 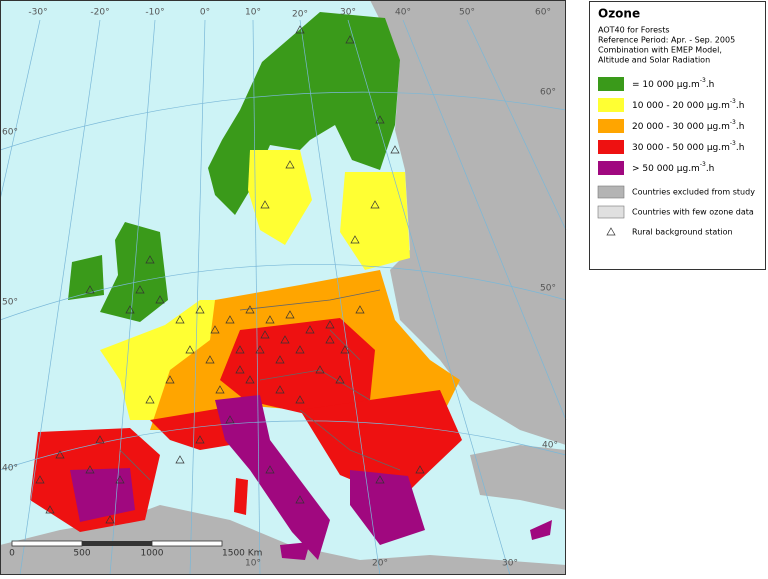 I want to click on graticule-label: 0°, so click(x=205, y=13).